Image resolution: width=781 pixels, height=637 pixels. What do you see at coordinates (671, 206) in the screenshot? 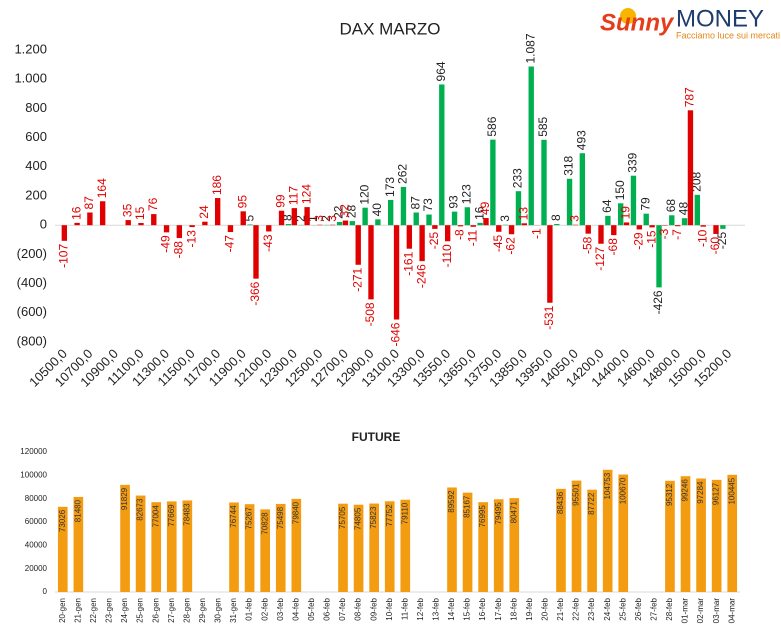
I see `data-label: 68` at bounding box center [671, 206].